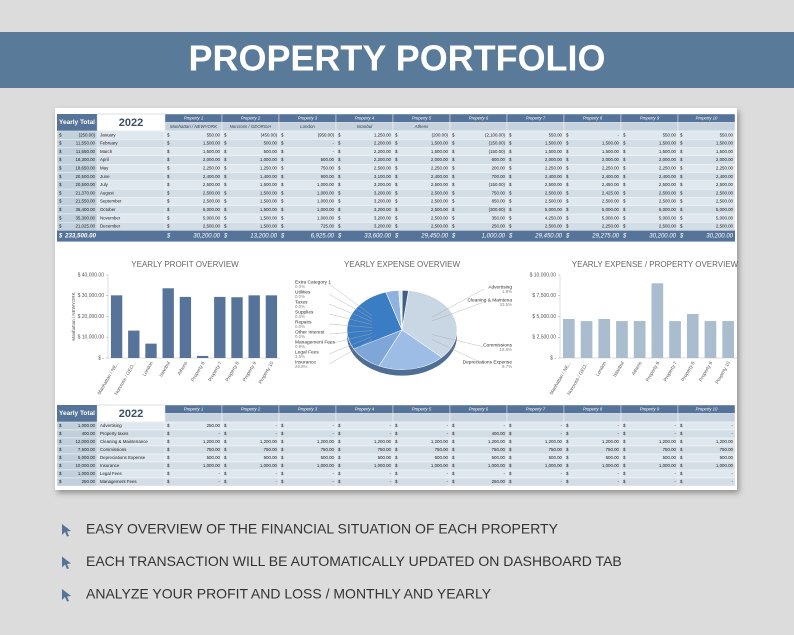 The image size is (794, 635). What do you see at coordinates (497, 345) in the screenshot?
I see `pie-label: Commissions` at bounding box center [497, 345].